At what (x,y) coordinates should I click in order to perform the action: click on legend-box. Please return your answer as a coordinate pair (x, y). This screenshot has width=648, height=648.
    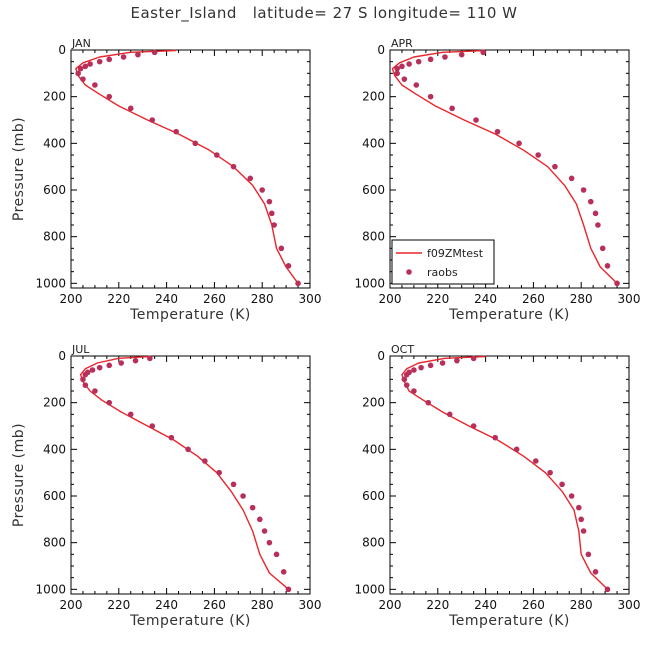
    Looking at the image, I should click on (443, 262).